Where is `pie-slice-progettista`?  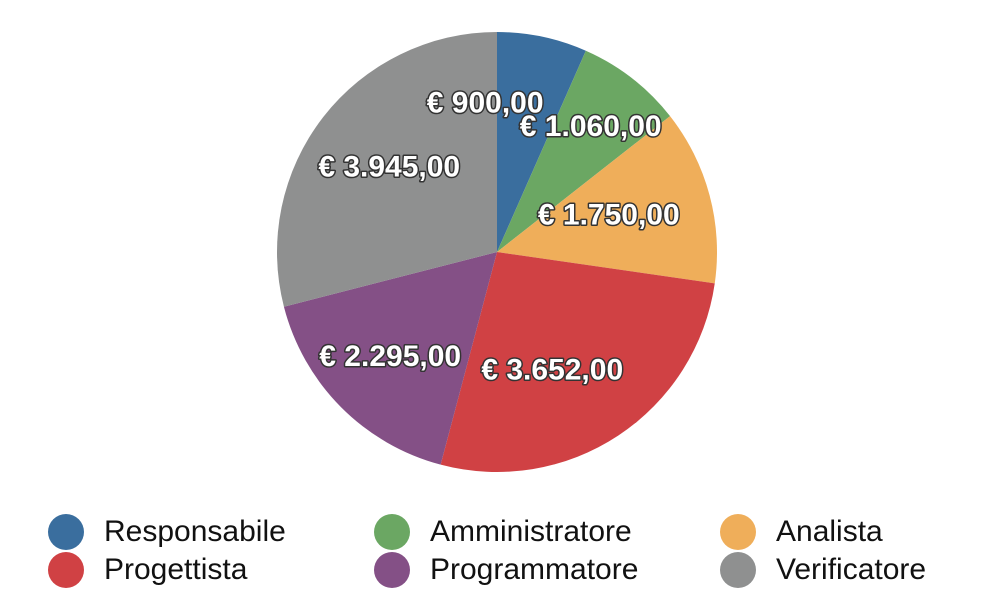
pie-slice-progettista is located at coordinates (577, 362).